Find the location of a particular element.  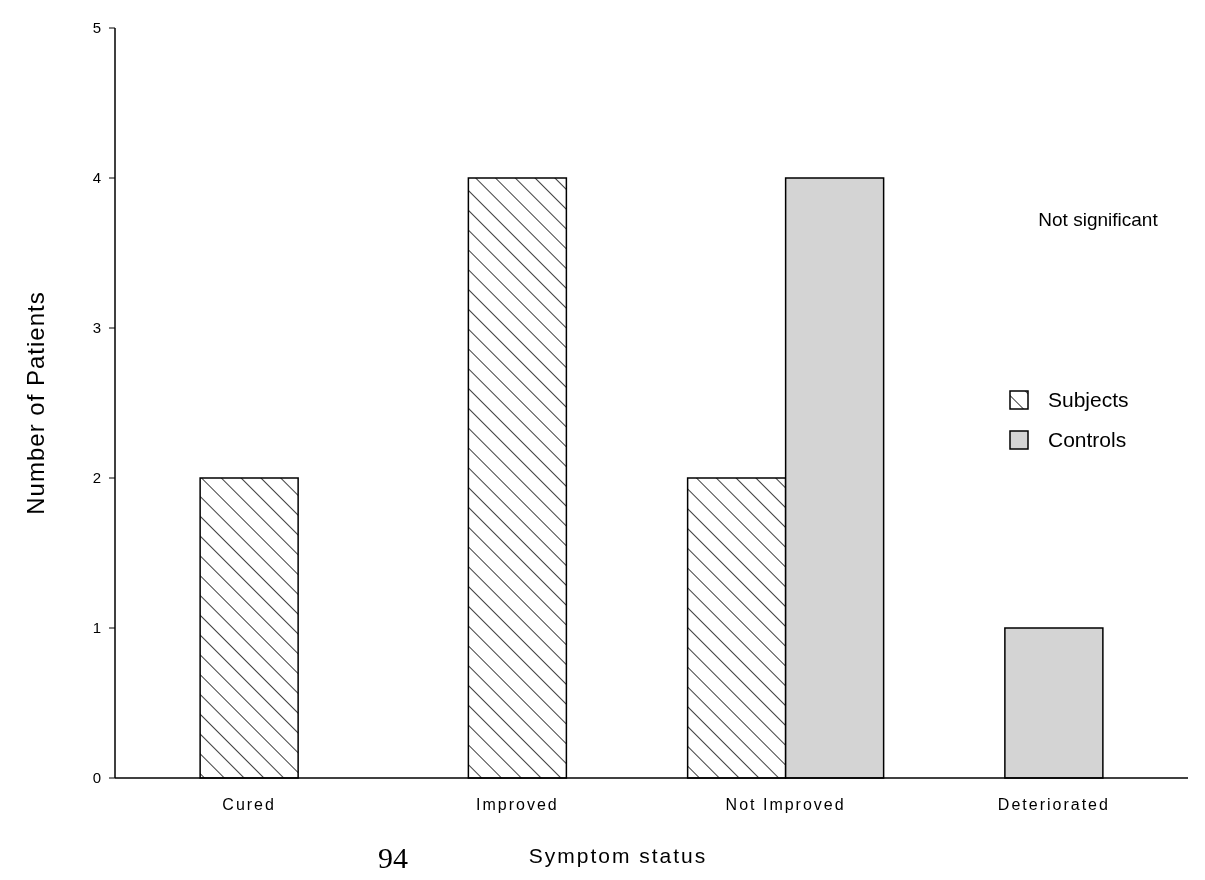

annotation: Not significant is located at coordinates (1098, 219).